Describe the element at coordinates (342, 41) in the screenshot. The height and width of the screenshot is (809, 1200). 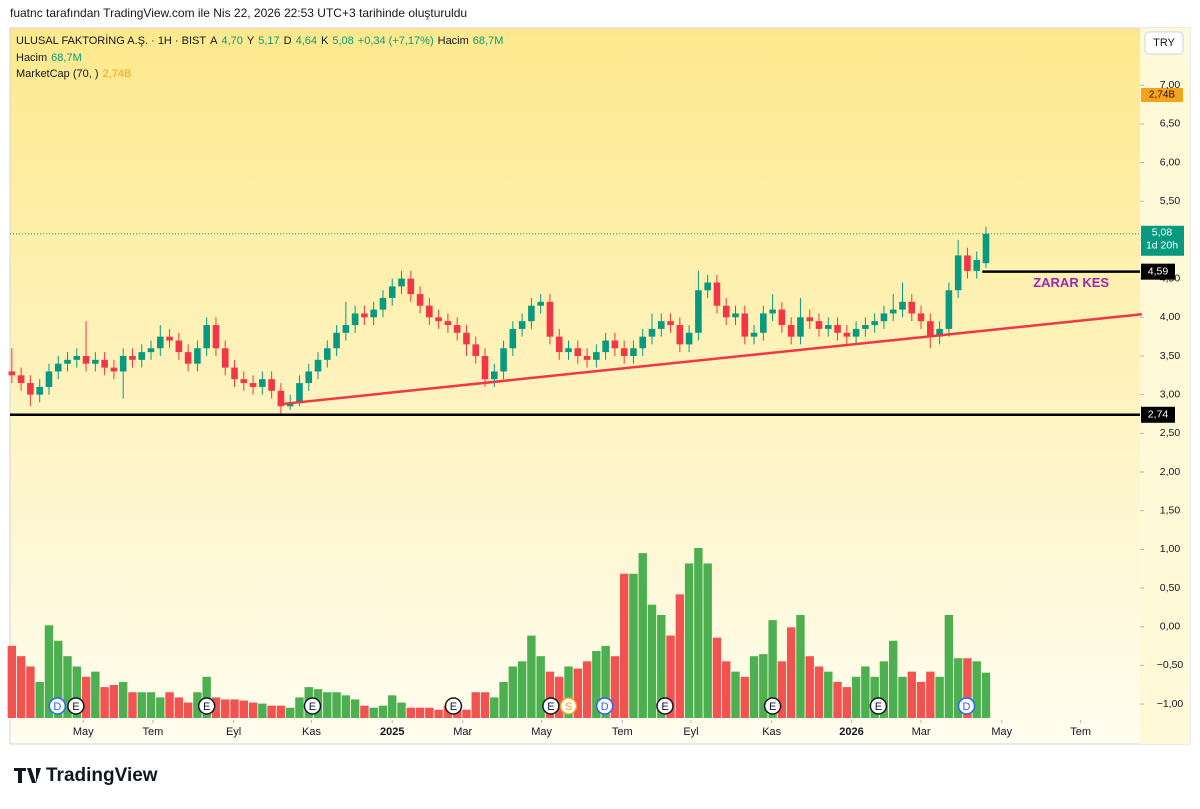
I see `legend-item: 5,08` at that location.